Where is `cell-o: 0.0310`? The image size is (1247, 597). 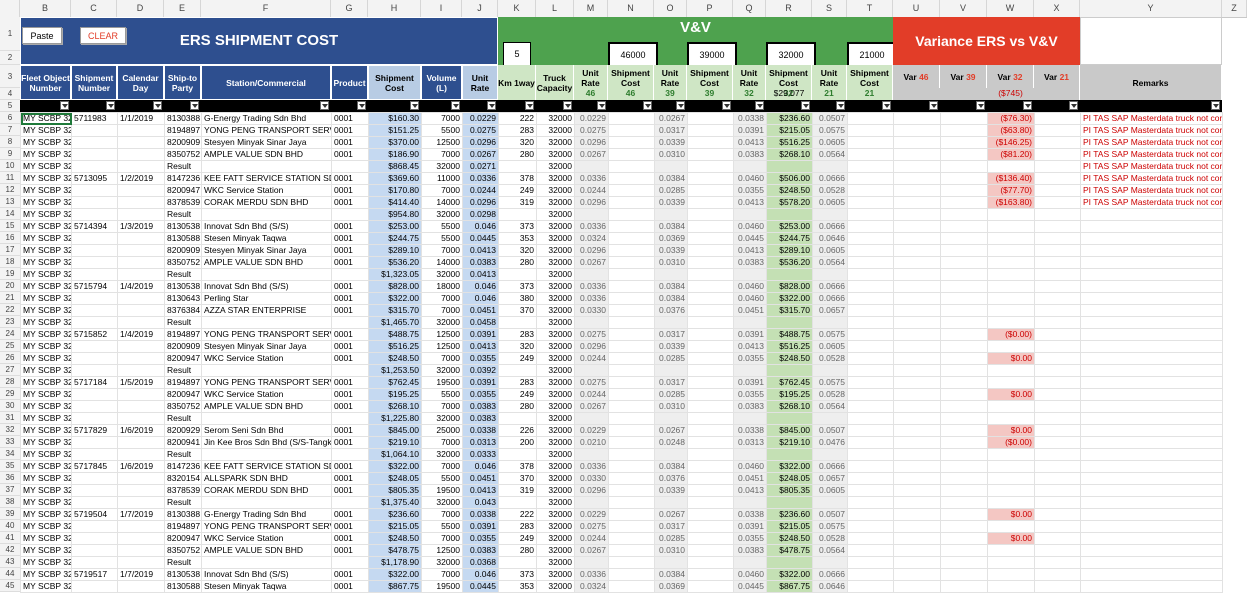 cell-o: 0.0310 is located at coordinates (671, 406).